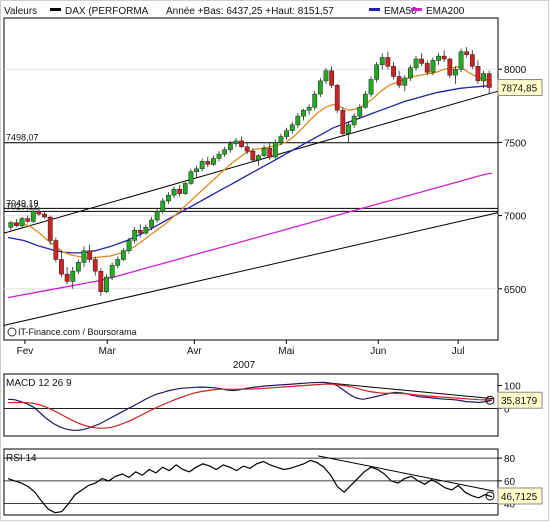 The width and height of the screenshot is (550, 522). I want to click on dax-legend-swatch, so click(55, 9).